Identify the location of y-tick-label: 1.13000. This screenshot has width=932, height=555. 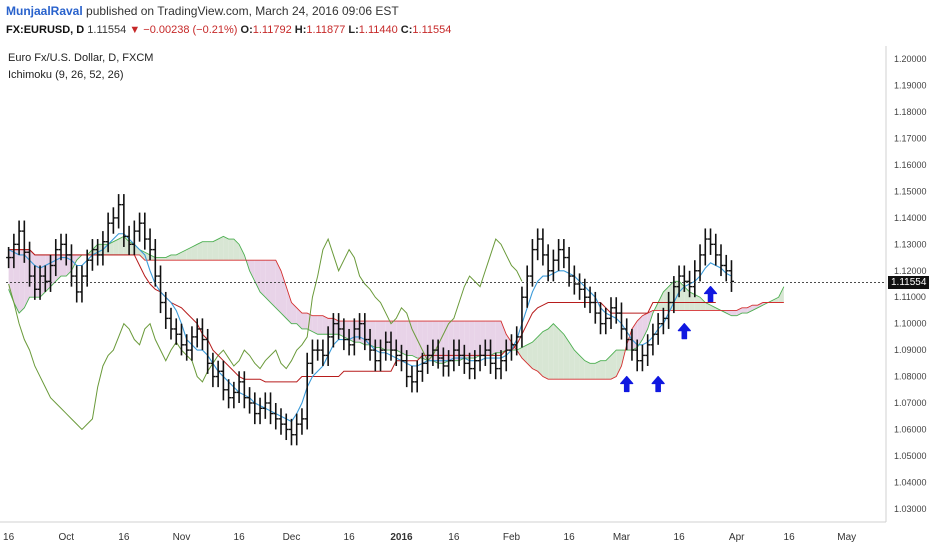
(910, 244).